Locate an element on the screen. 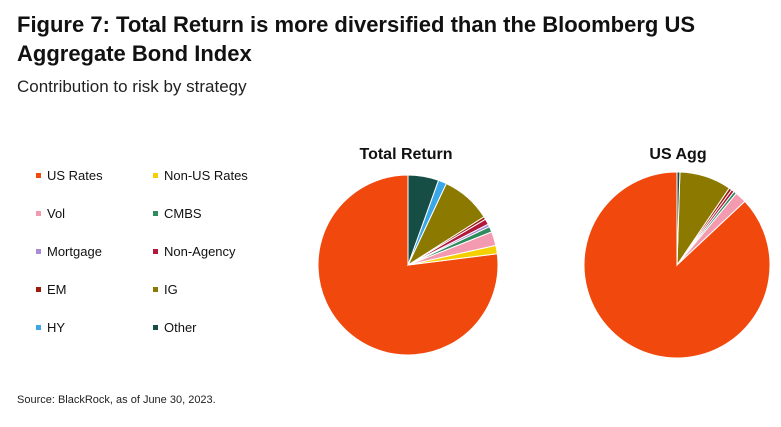 Image resolution: width=781 pixels, height=427 pixels. legend-item-em: EM is located at coordinates (51, 289).